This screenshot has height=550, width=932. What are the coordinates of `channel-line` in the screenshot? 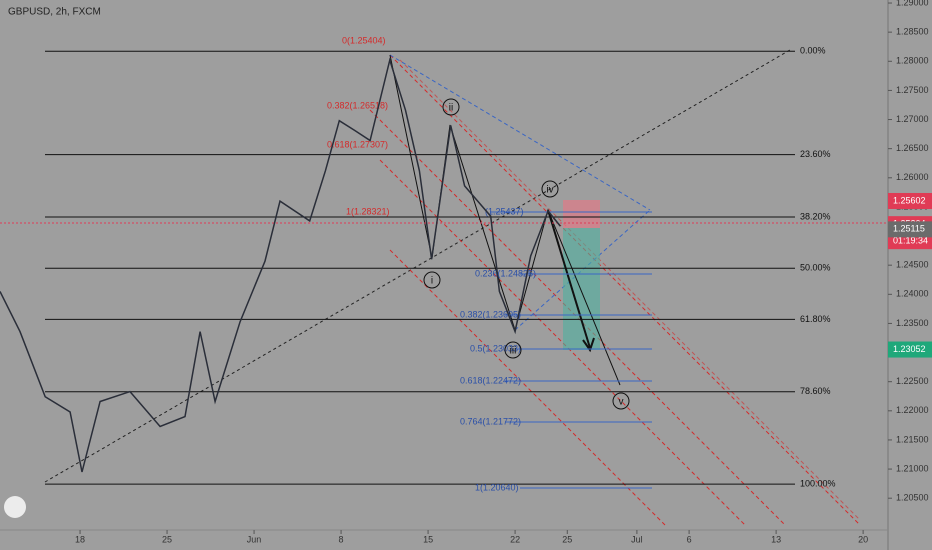 It's located at (527, 387).